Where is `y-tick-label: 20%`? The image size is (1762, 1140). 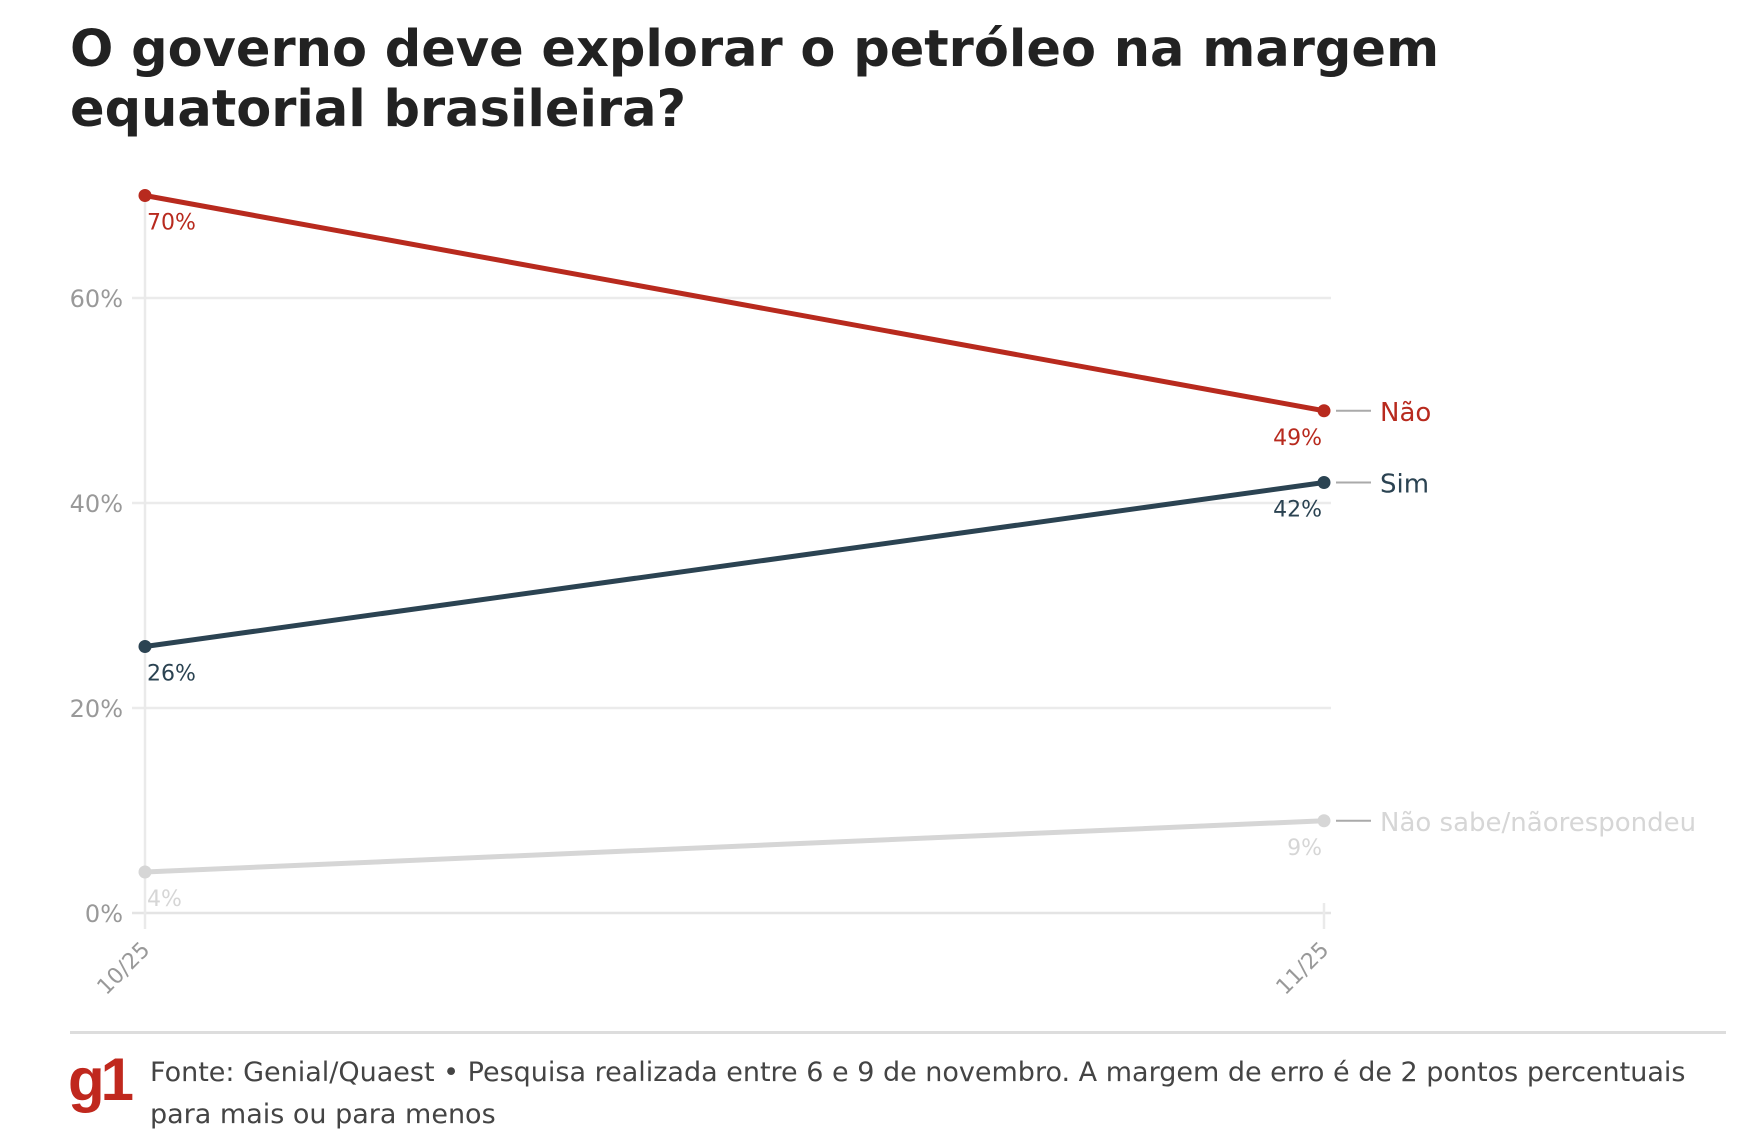 y-tick-label: 20% is located at coordinates (96, 709).